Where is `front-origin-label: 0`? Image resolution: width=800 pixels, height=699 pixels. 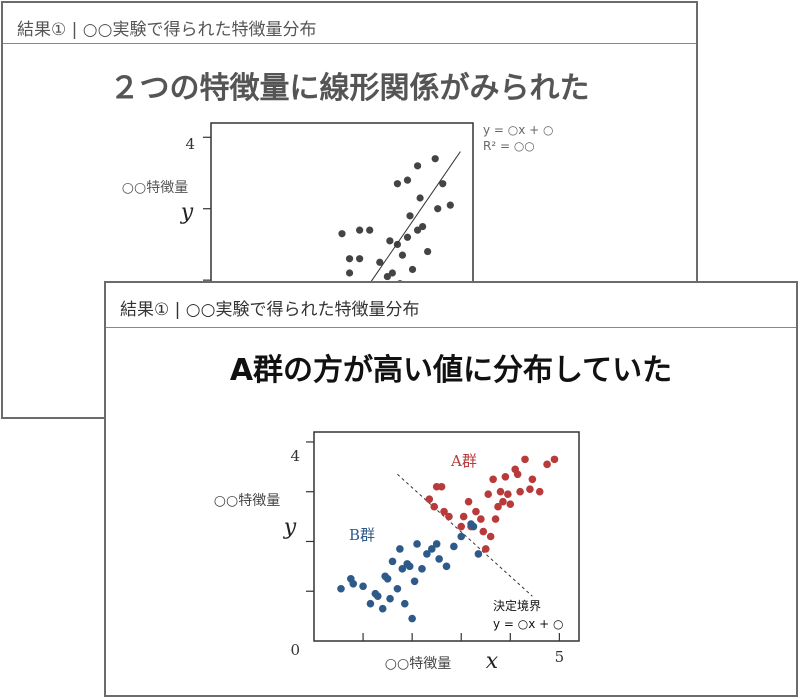
front-origin-label: 0 is located at coordinates (295, 650).